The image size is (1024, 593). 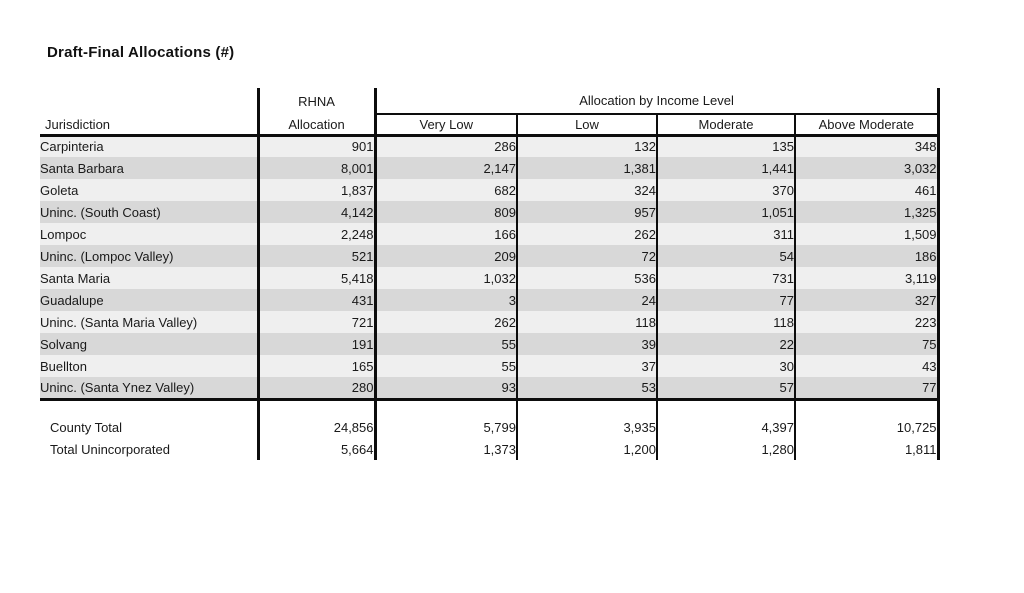 I want to click on table-row: Buellton 165 55 37 30 43, so click(x=490, y=366).